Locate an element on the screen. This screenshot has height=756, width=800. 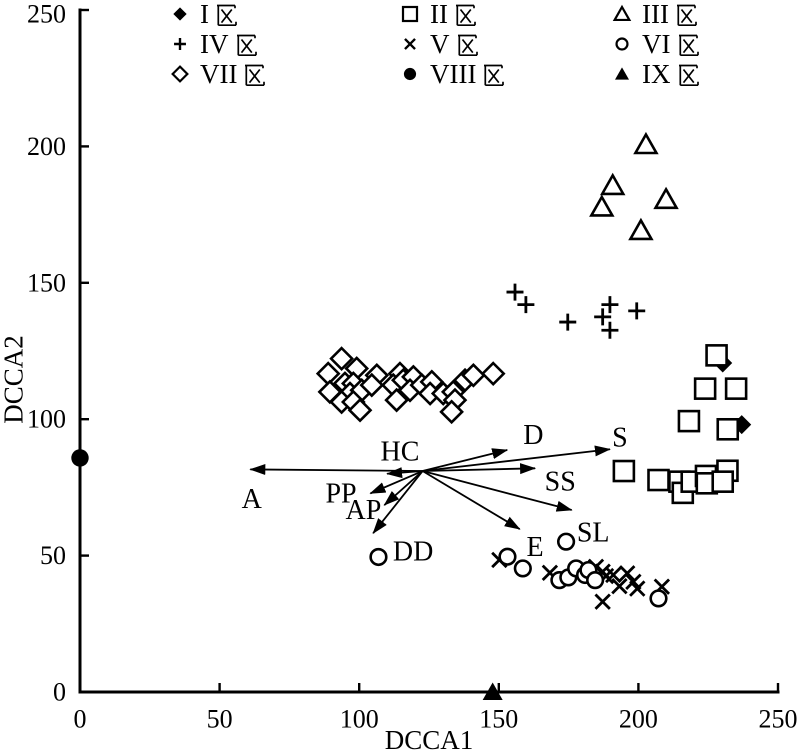
arrow-label-hc: HC is located at coordinates (400, 451).